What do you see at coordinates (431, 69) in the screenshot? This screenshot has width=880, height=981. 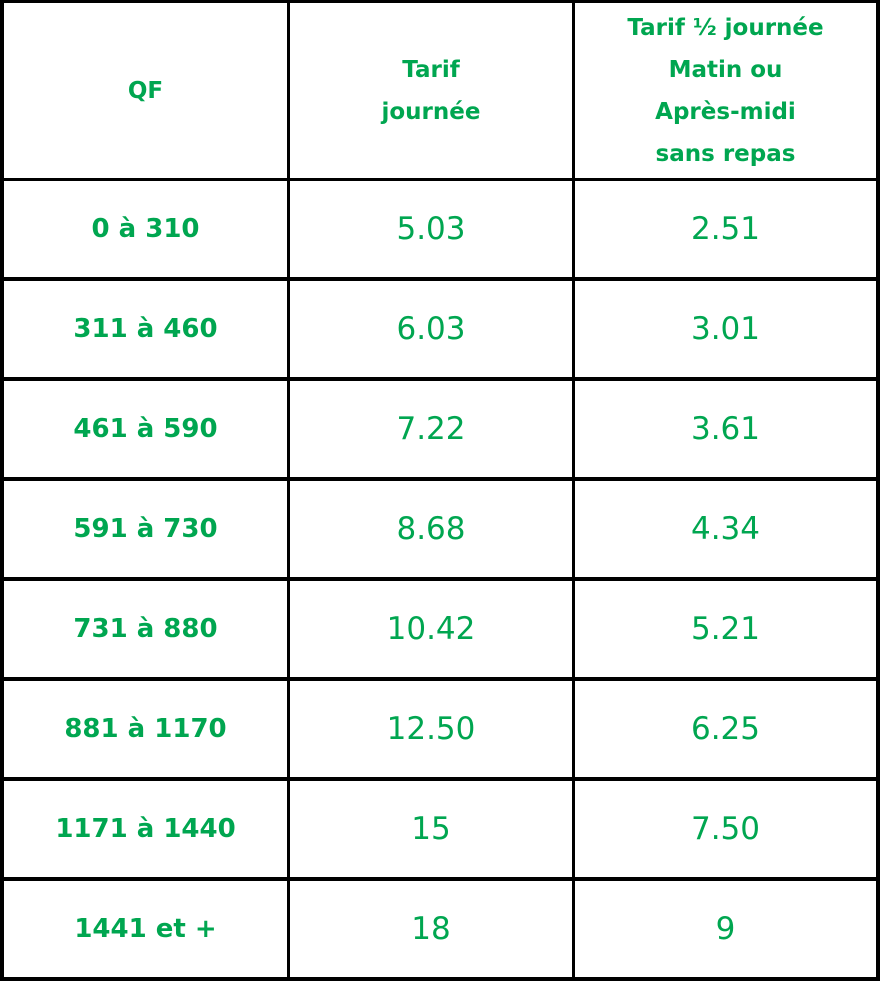 I see `header-text: Tarif` at bounding box center [431, 69].